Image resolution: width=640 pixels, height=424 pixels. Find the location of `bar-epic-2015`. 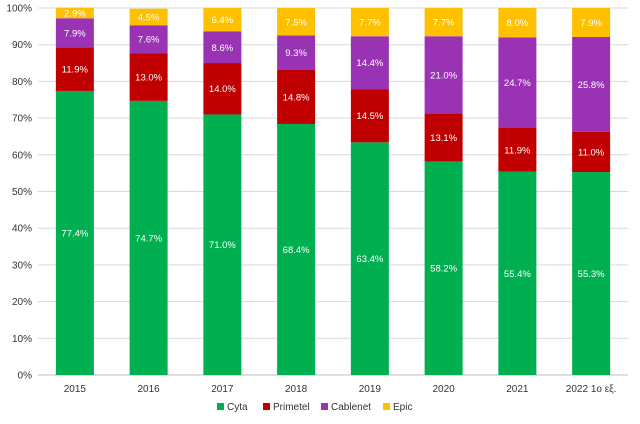

bar-epic-2015 is located at coordinates (74, 13).